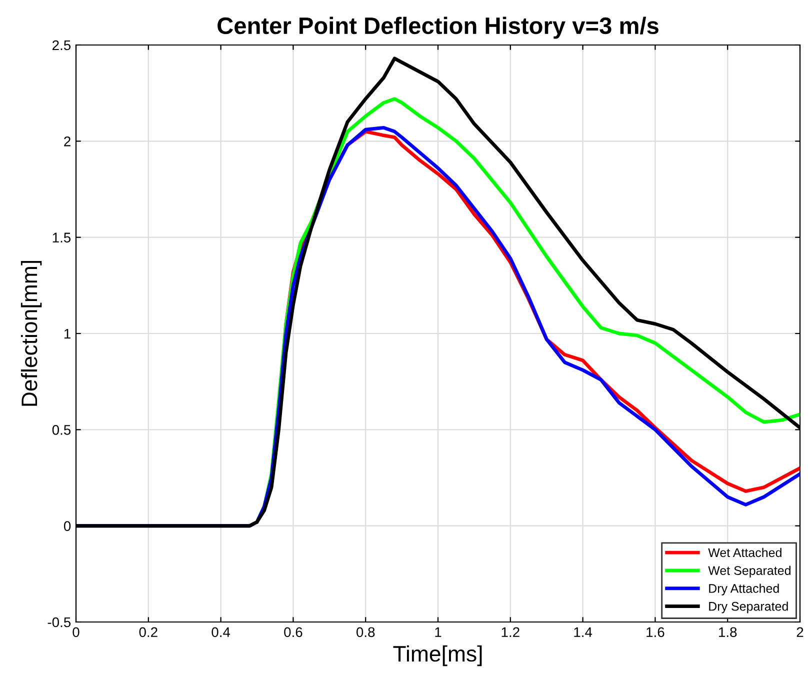 This screenshot has height=684, width=810. I want to click on x-tick-label: 0.6, so click(293, 632).